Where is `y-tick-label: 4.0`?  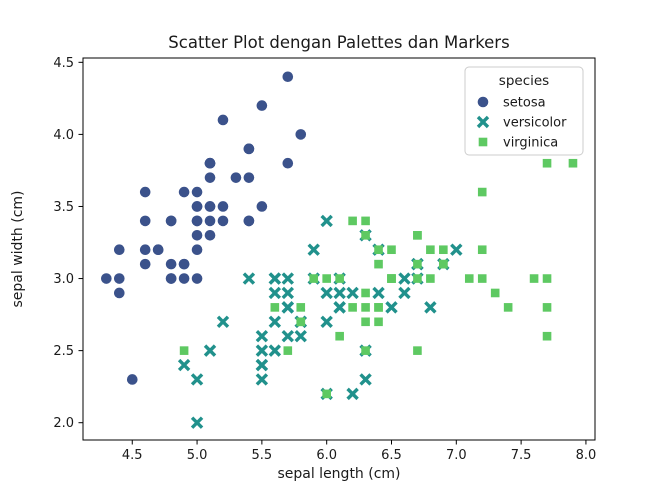
y-tick-label: 4.0 is located at coordinates (63, 135).